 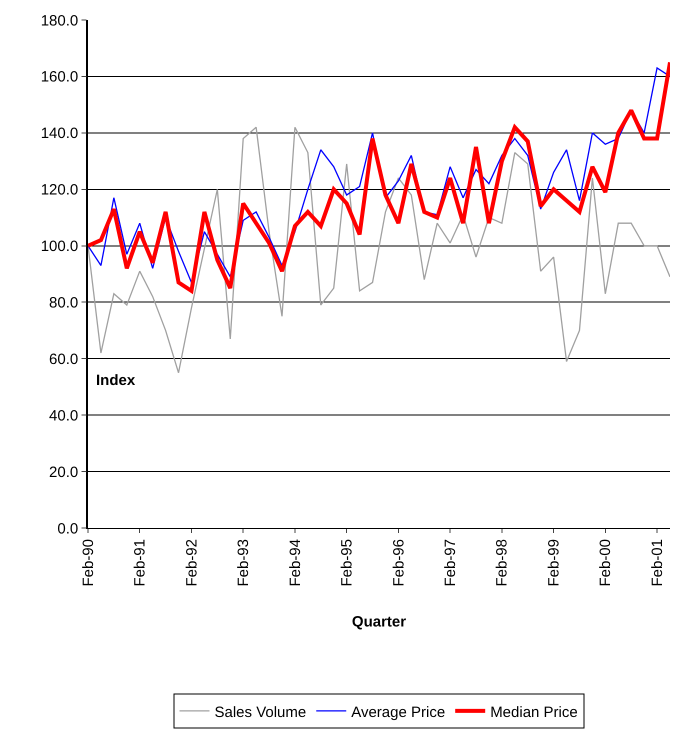 I want to click on legend-label: Average Price, so click(x=398, y=712).